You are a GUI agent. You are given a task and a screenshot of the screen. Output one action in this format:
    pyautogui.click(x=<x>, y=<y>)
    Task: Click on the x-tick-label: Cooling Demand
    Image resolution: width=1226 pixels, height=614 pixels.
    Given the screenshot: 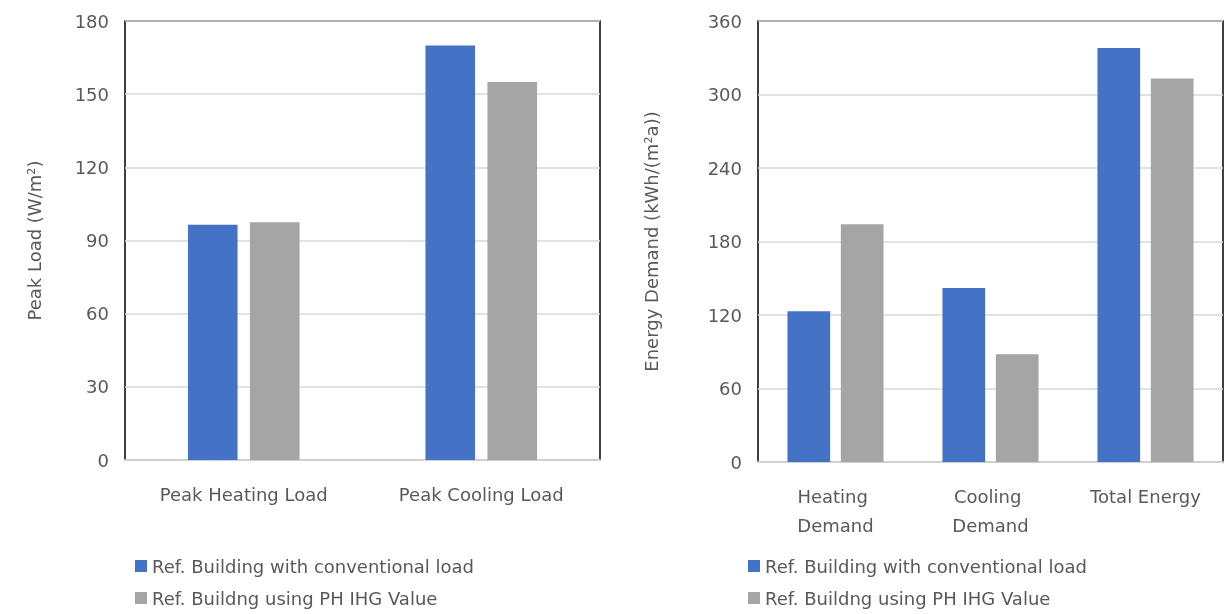 What is the action you would take?
    pyautogui.click(x=990, y=511)
    